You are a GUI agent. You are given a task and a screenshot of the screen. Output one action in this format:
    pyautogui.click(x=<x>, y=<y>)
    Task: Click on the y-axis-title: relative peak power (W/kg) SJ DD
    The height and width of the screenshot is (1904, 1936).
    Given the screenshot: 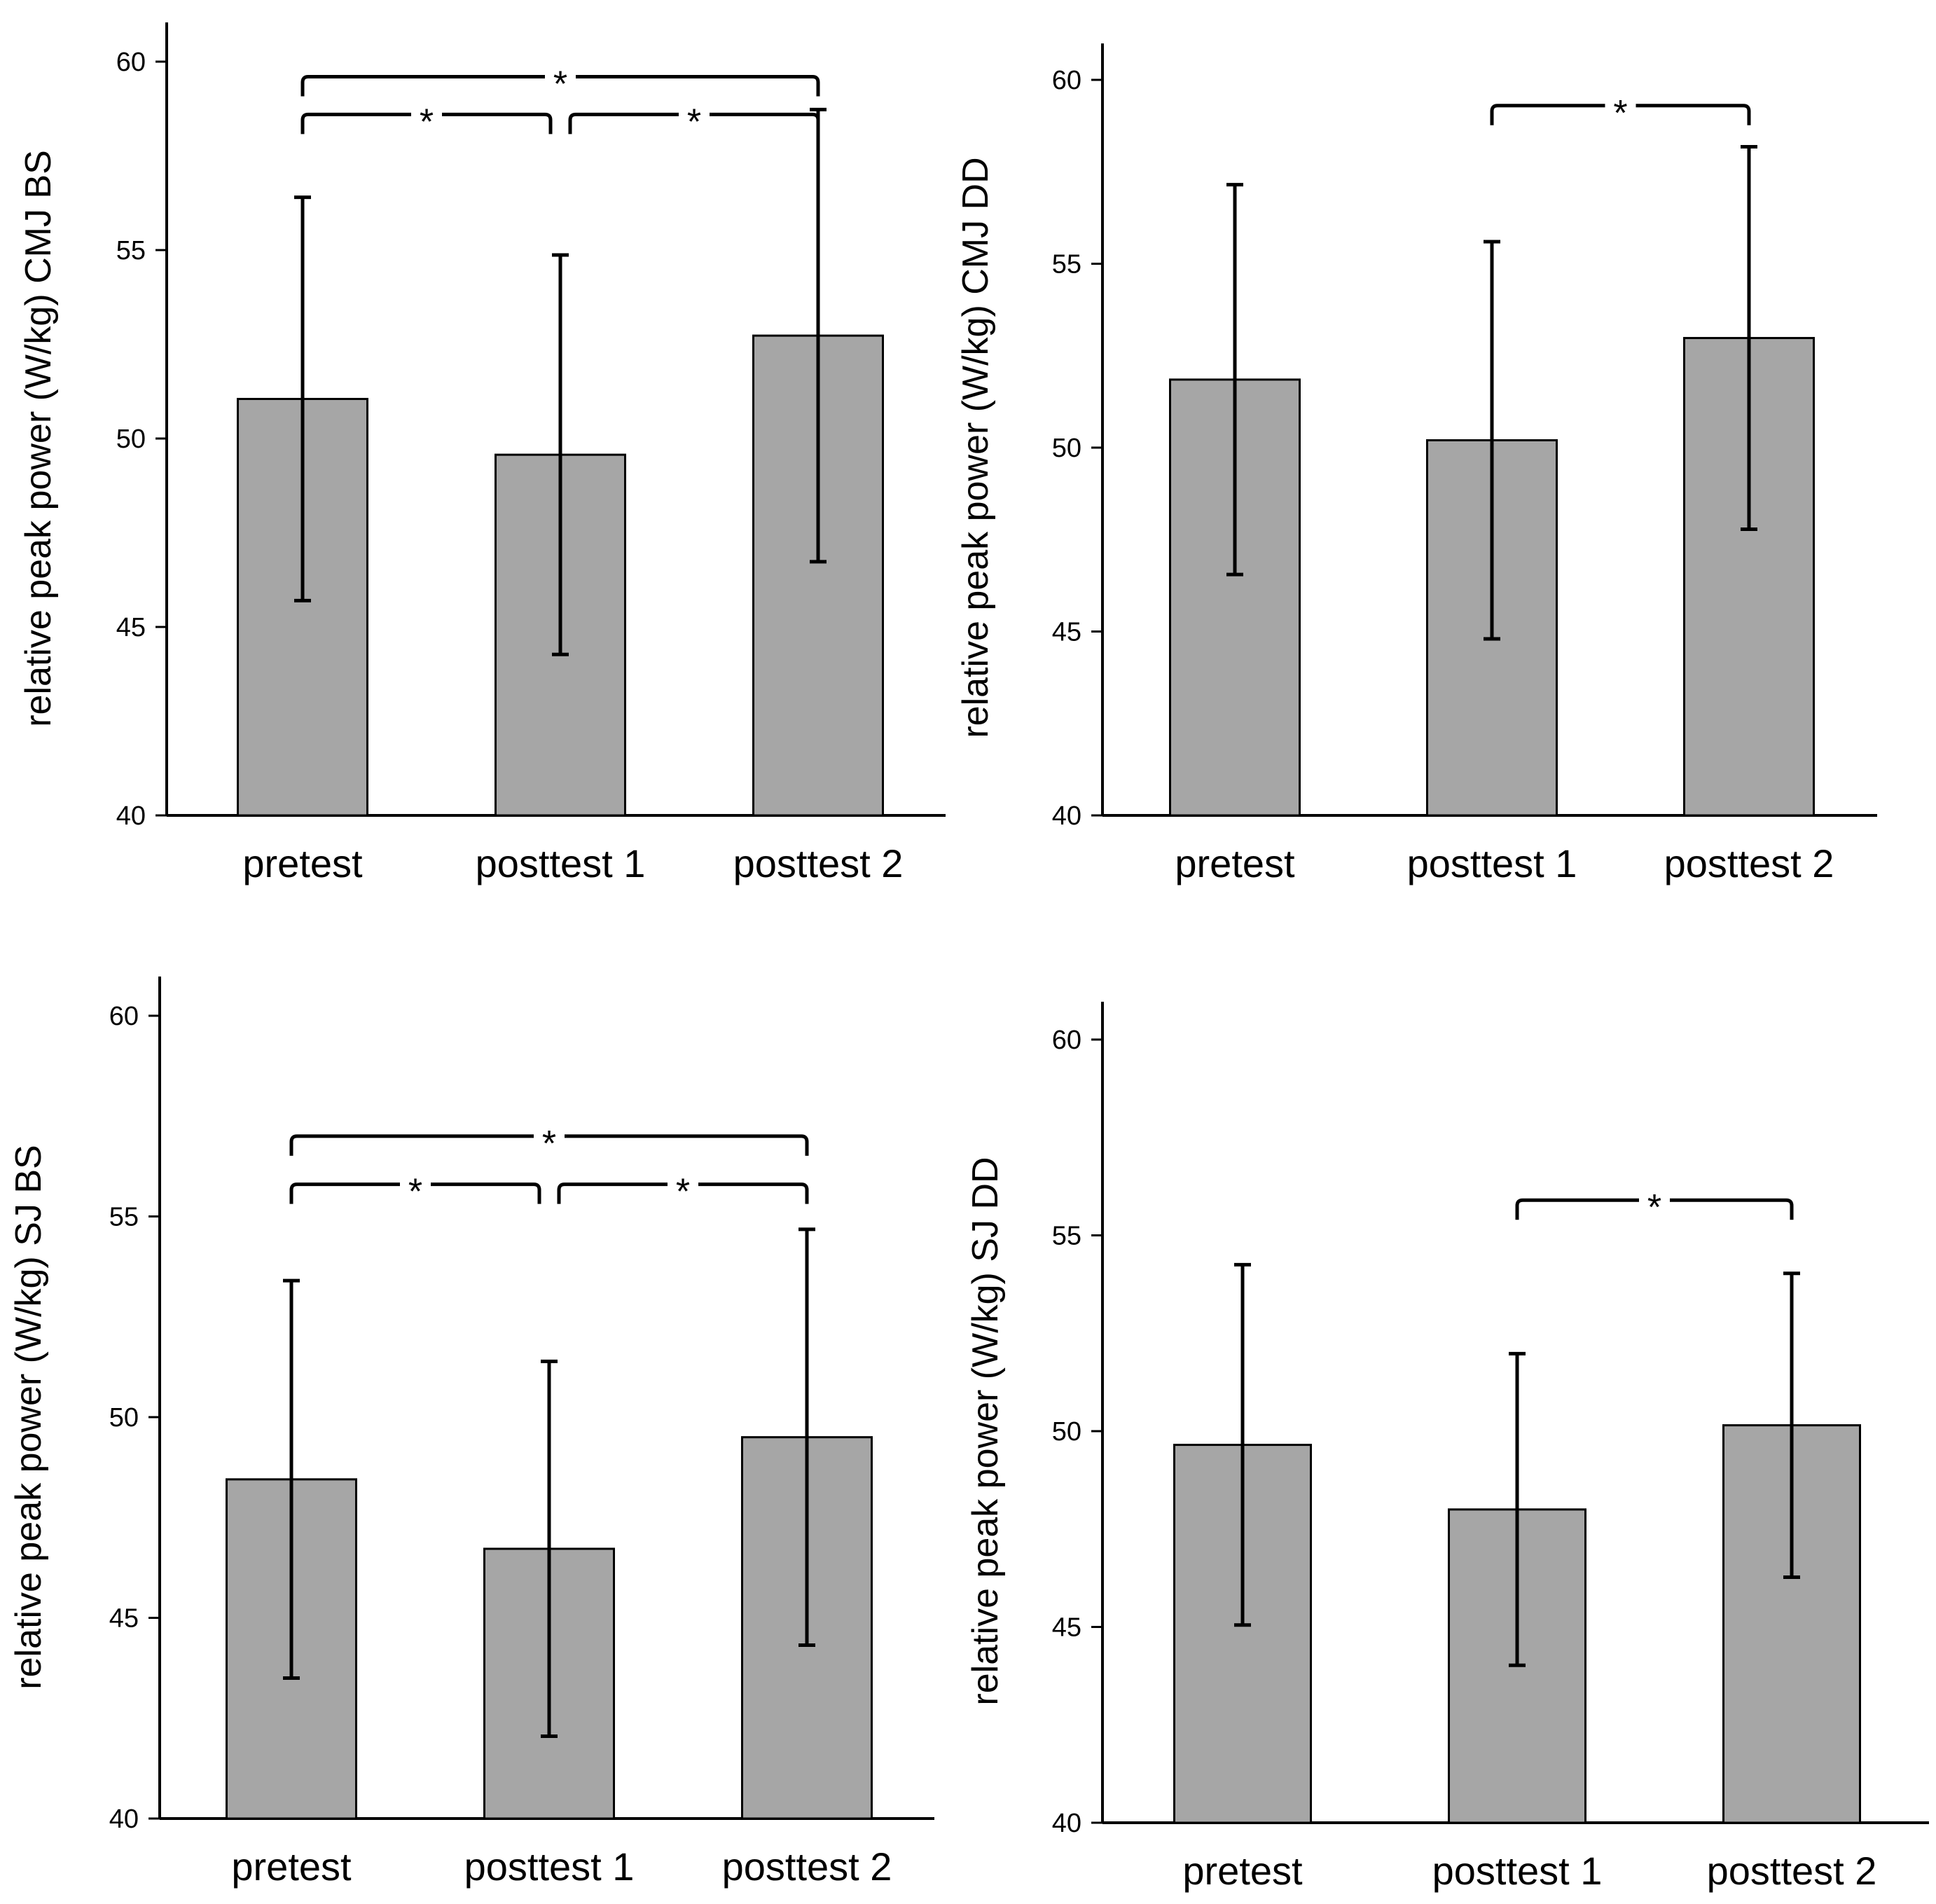 What is the action you would take?
    pyautogui.click(x=986, y=1431)
    